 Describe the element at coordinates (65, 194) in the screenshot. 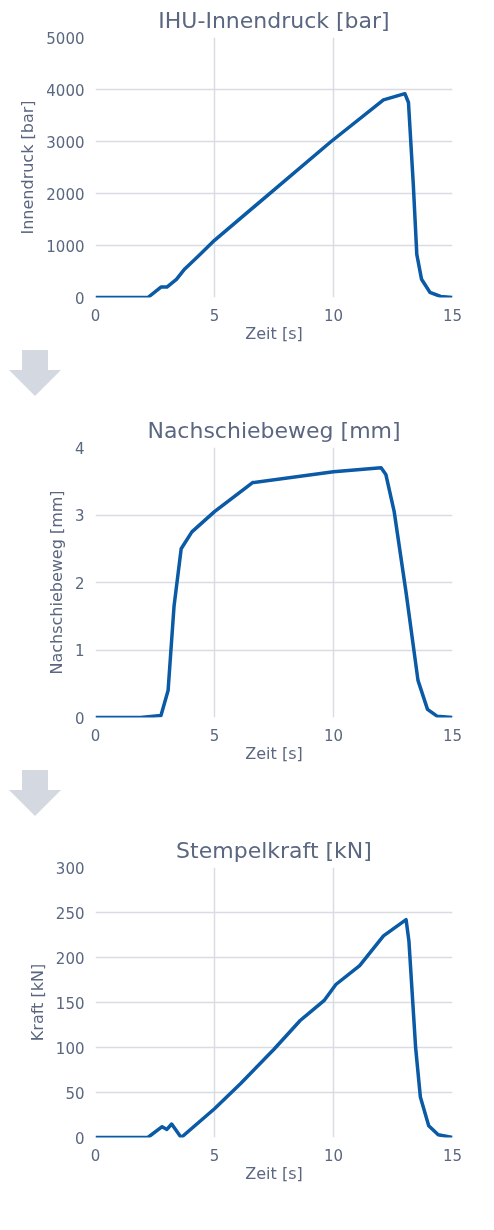

I see `y-tick-label: 2000` at that location.